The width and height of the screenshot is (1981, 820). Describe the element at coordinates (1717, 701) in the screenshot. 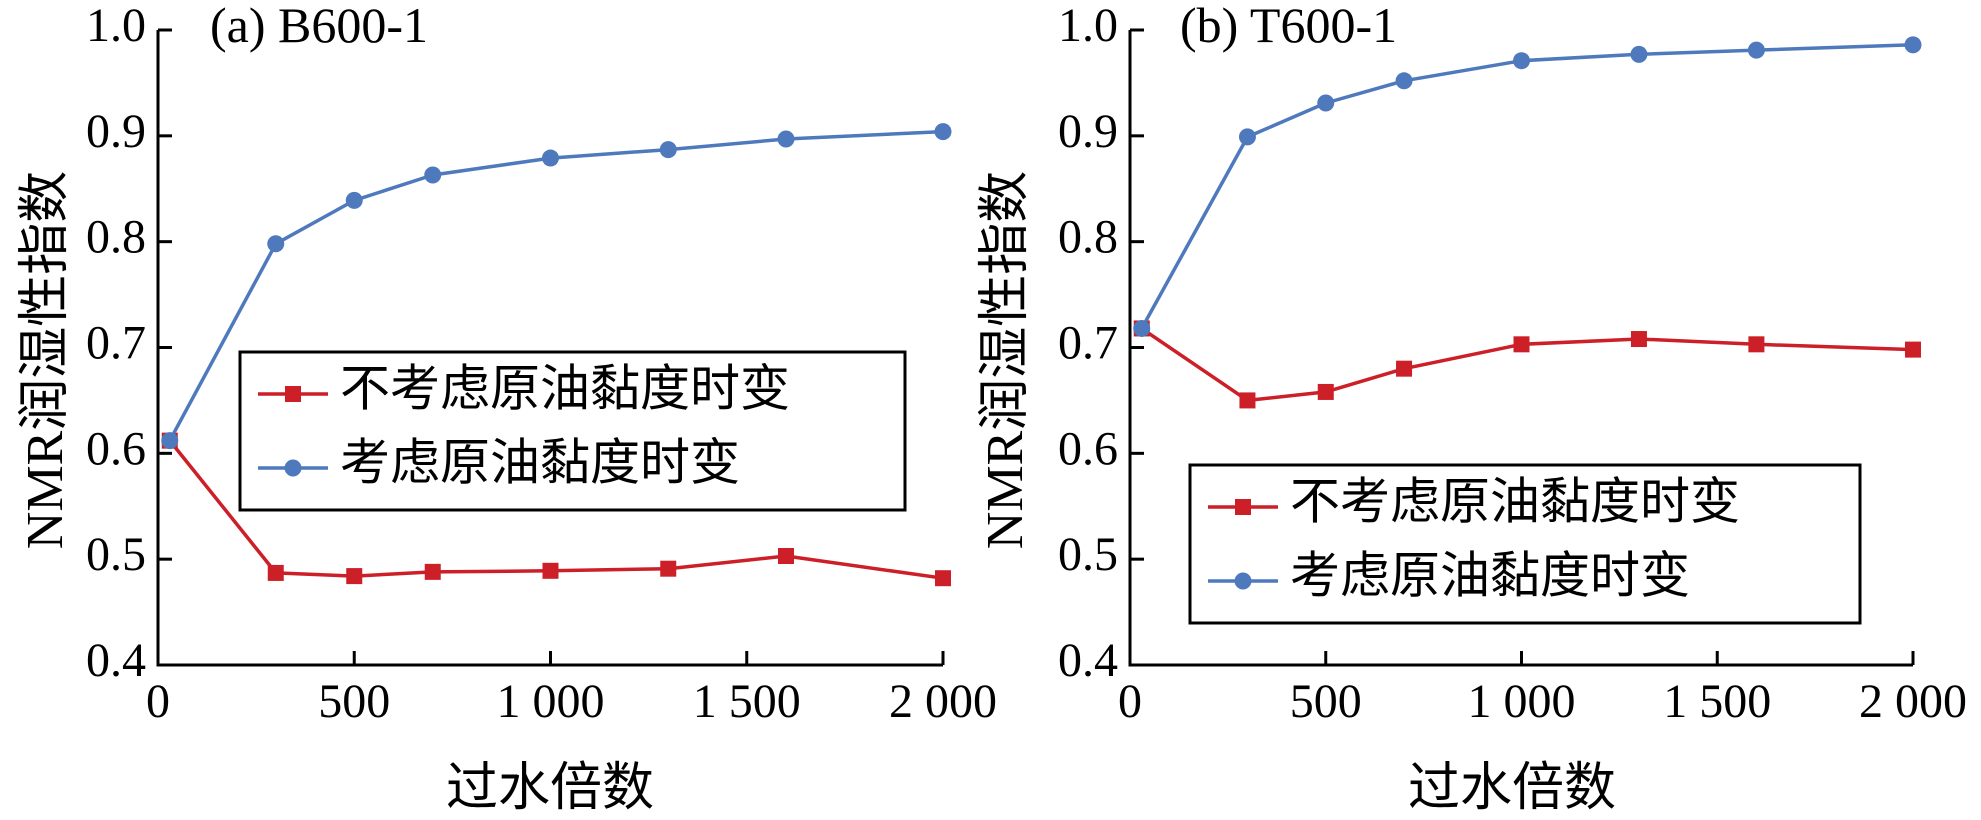

I see `x-tick-label-b-3: 1 500` at that location.